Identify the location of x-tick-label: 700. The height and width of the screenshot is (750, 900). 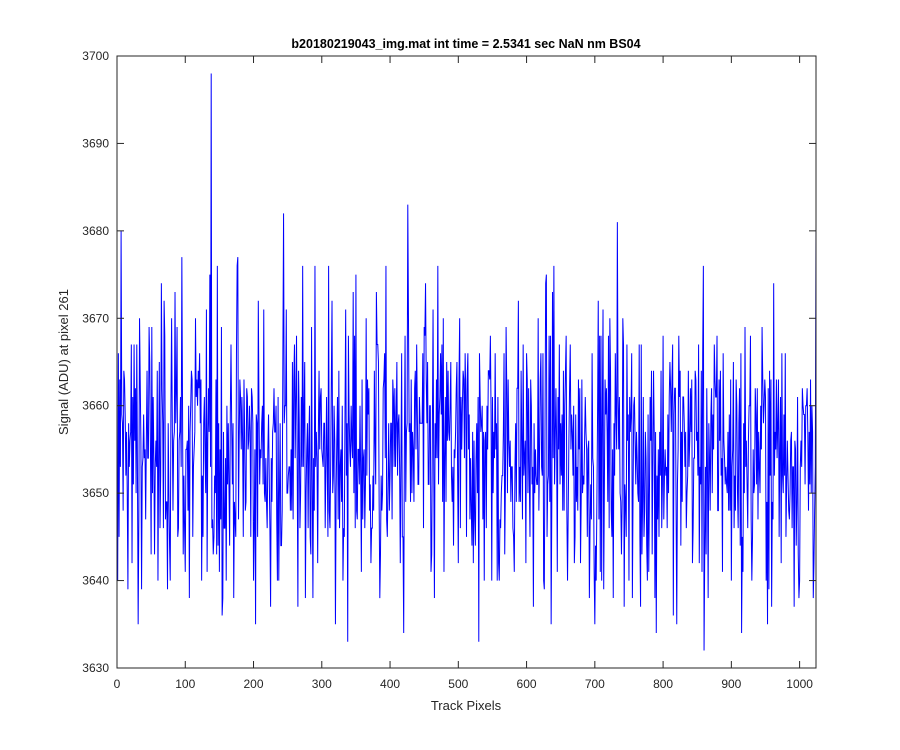
(595, 684).